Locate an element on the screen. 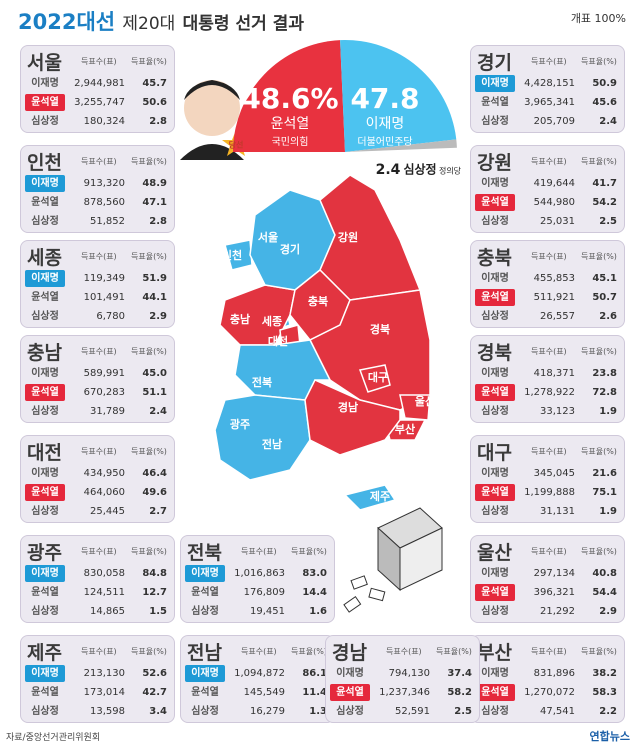 The image size is (640, 750). result-row: 심상정 19,451 1.6 is located at coordinates (258, 611).